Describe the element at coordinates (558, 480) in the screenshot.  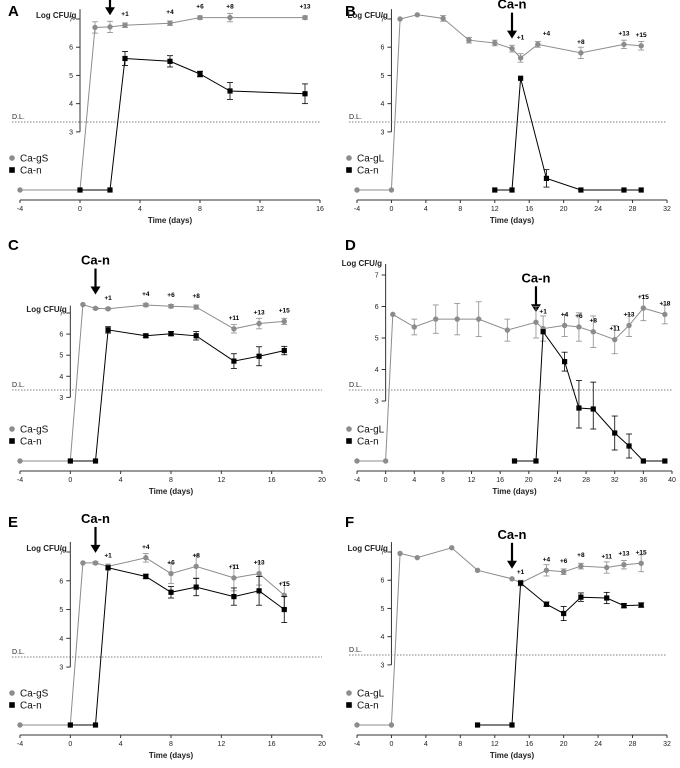
I see `x-tick-label: 24` at that location.